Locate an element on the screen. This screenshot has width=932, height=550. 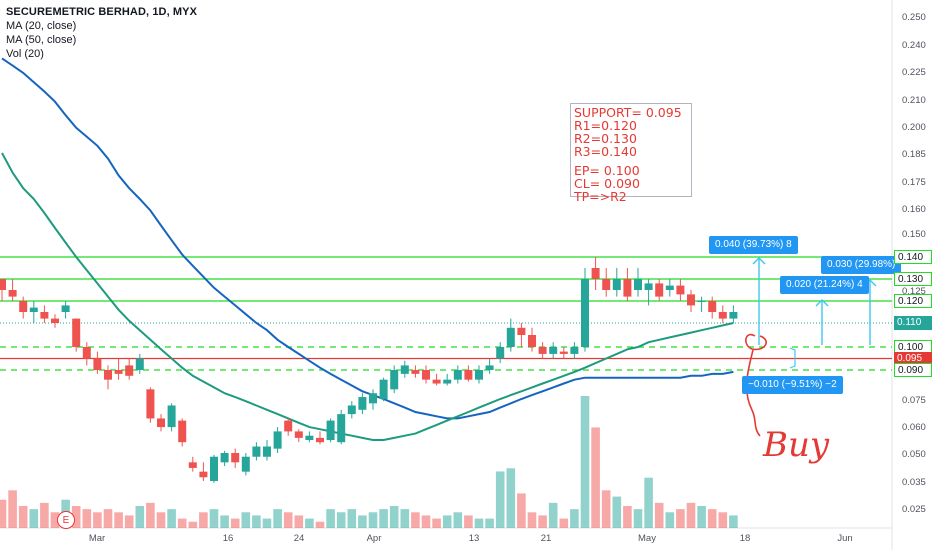
legend-ma50: MA (50, close) is located at coordinates (41, 40).